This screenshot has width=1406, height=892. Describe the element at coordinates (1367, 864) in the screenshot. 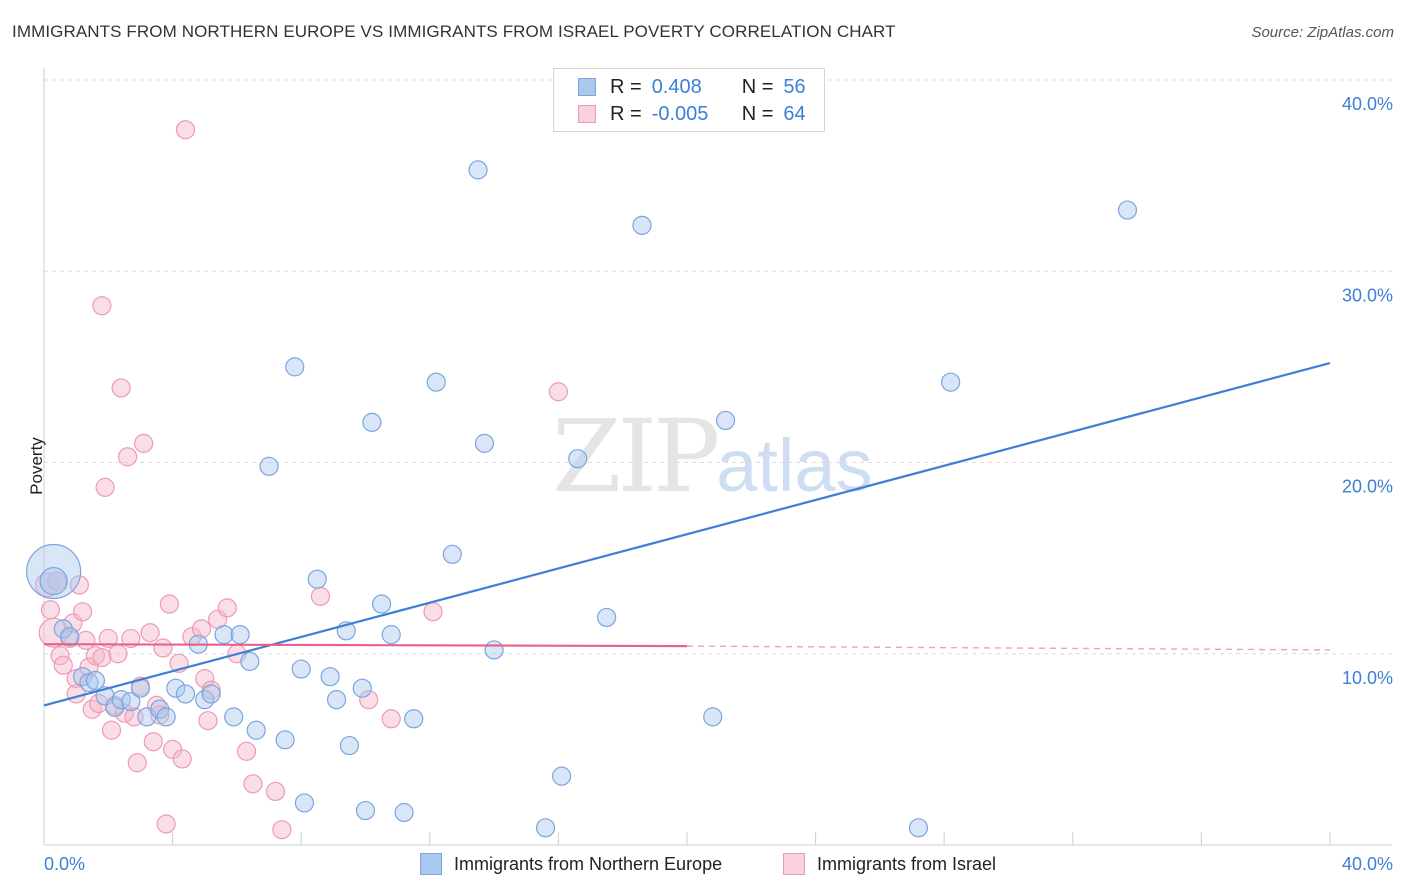

I see `x-tick-label-max: 40.0%` at that location.